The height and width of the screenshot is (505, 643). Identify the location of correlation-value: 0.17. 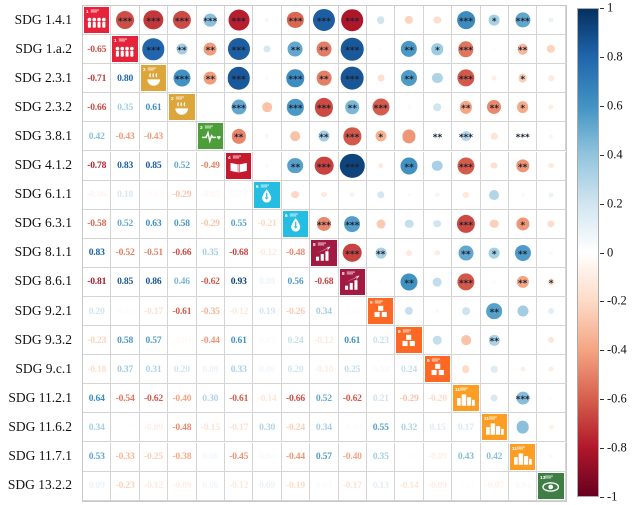
(465, 427).